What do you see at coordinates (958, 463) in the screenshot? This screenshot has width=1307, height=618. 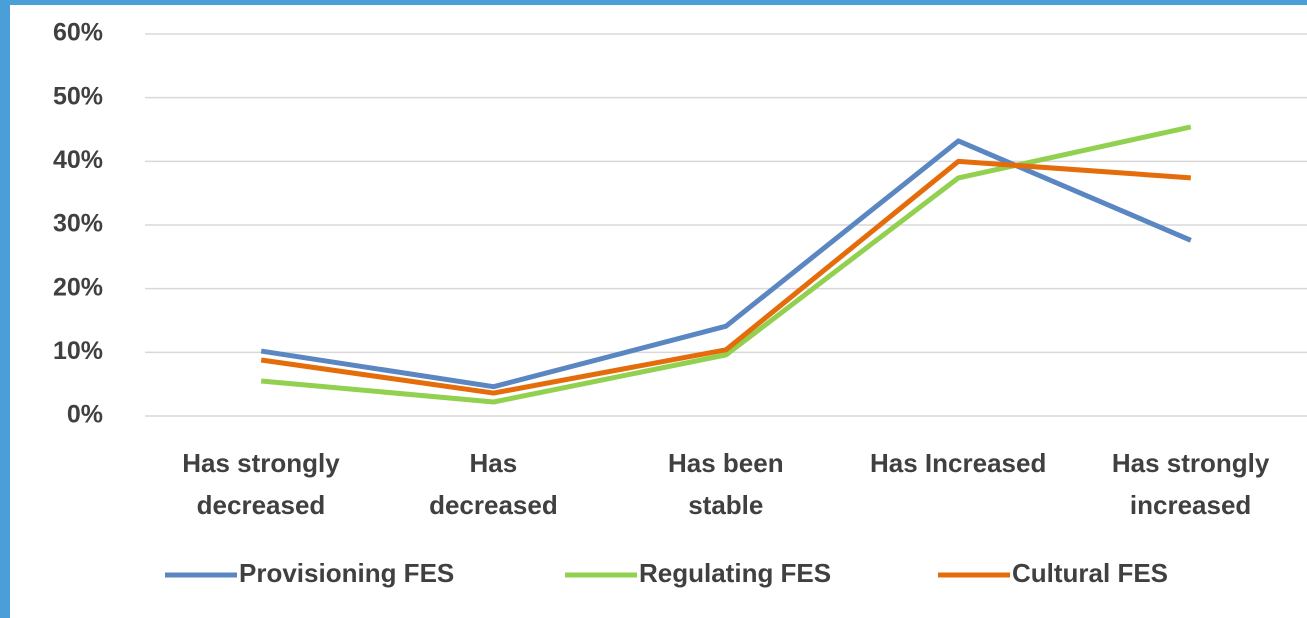 I see `x-tick-label: Has Increased` at bounding box center [958, 463].